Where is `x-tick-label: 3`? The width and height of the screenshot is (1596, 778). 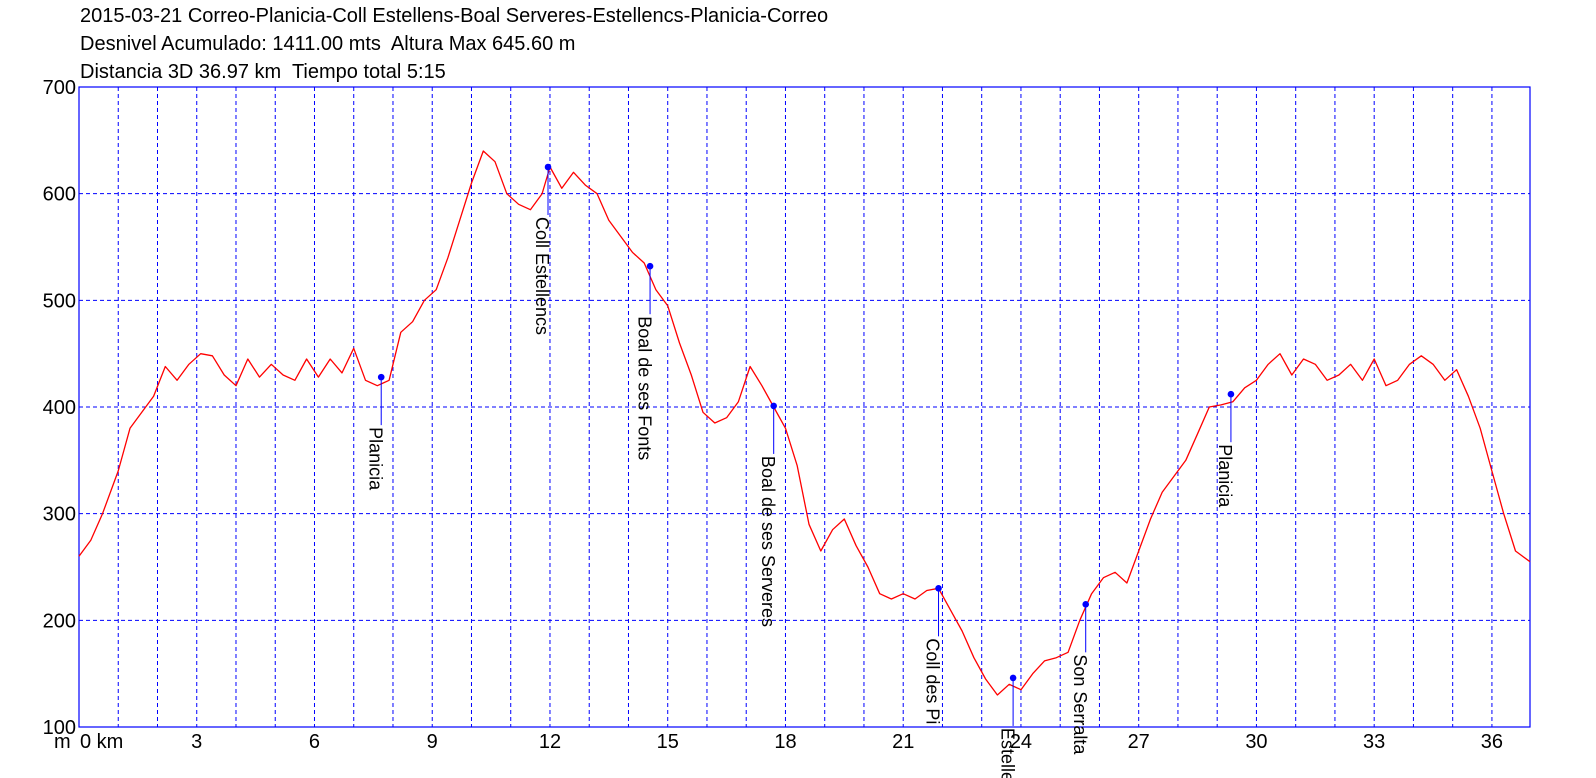
x-tick-label: 3 is located at coordinates (196, 742).